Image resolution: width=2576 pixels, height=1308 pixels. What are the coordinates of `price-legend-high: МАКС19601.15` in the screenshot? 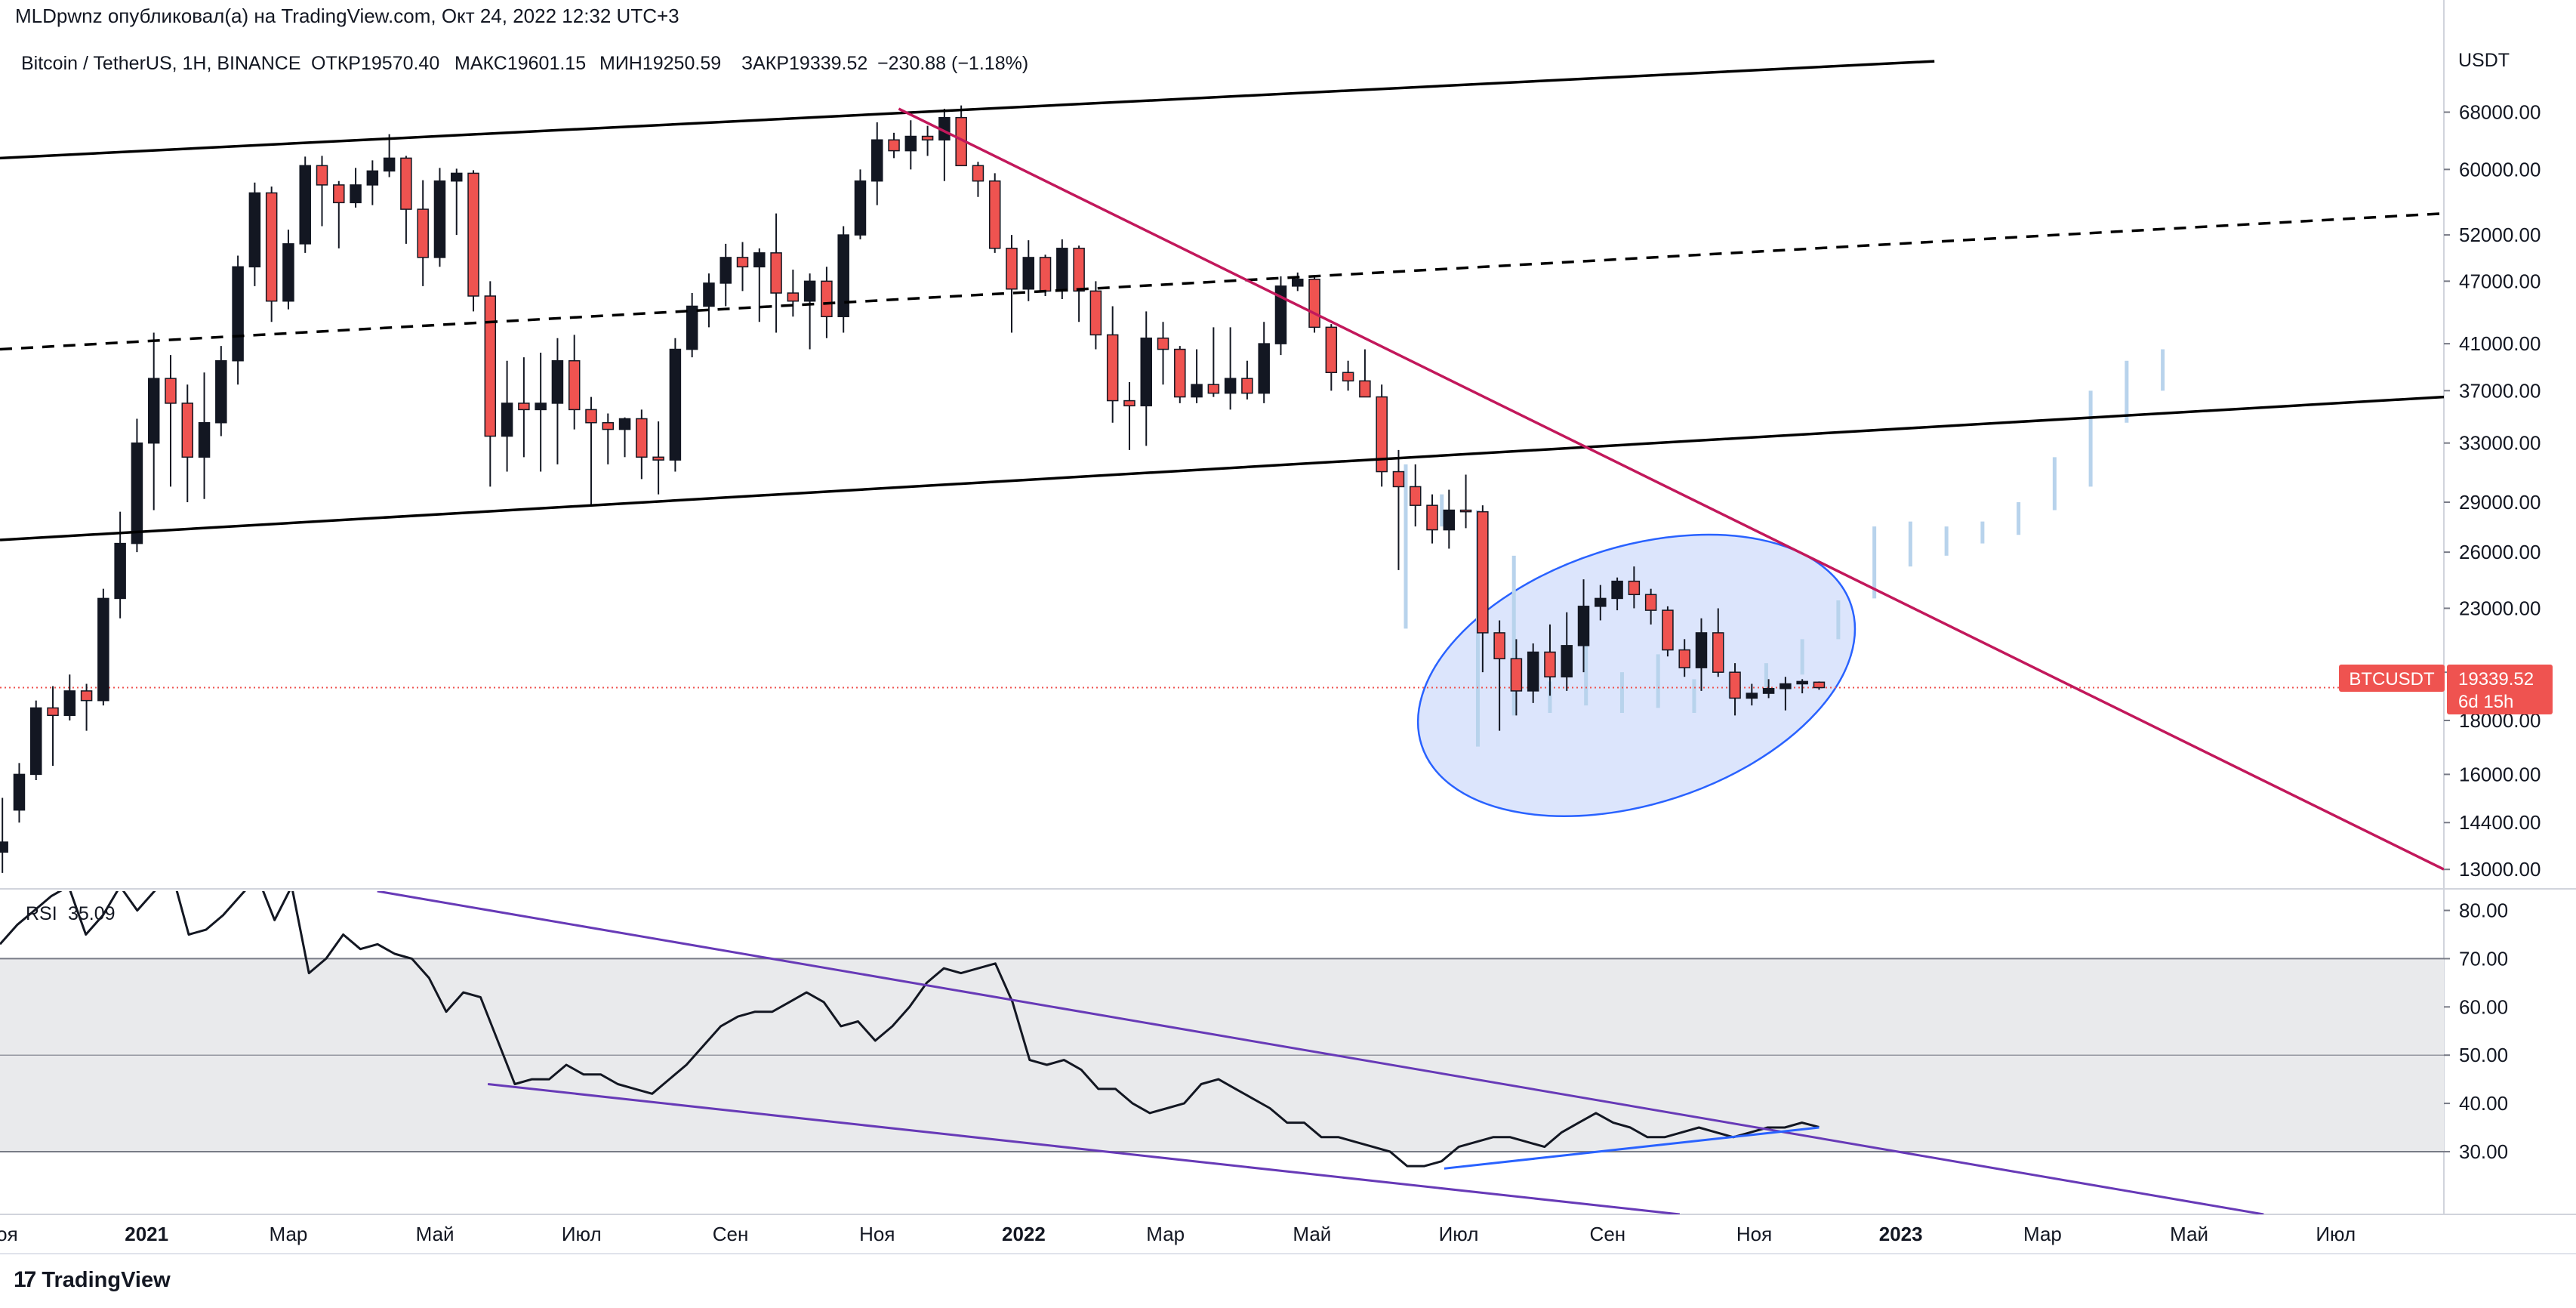 It's located at (520, 63).